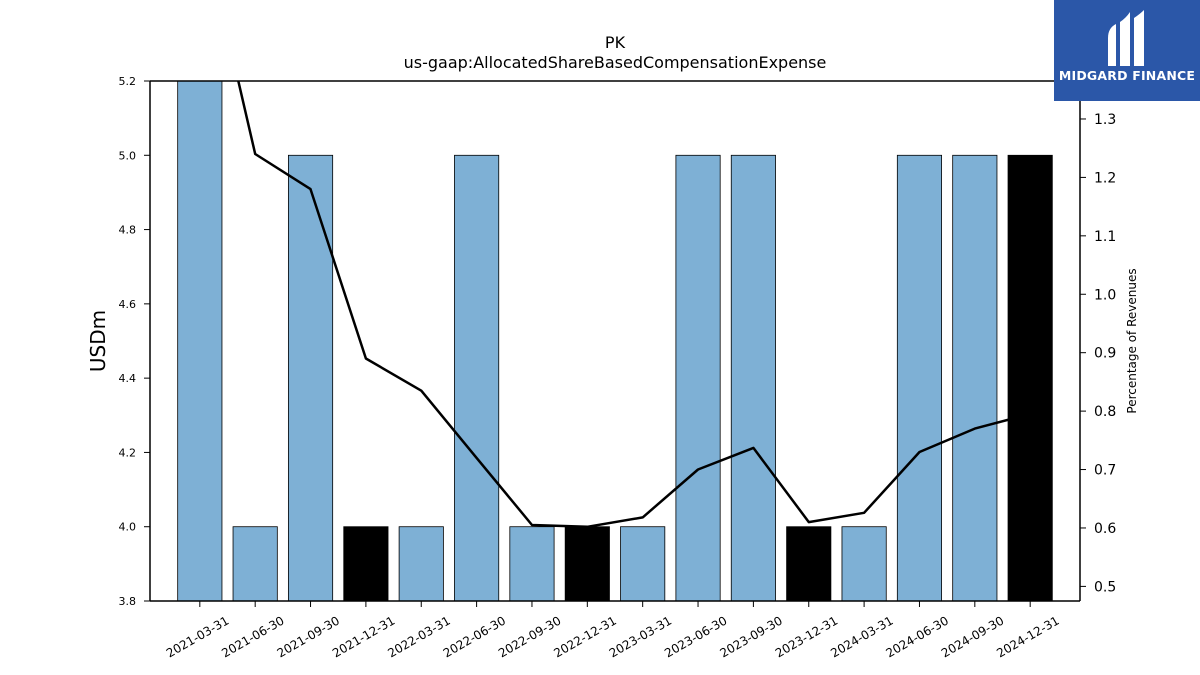 The height and width of the screenshot is (675, 1200). I want to click on y-tick-label: 5.2, so click(128, 81).